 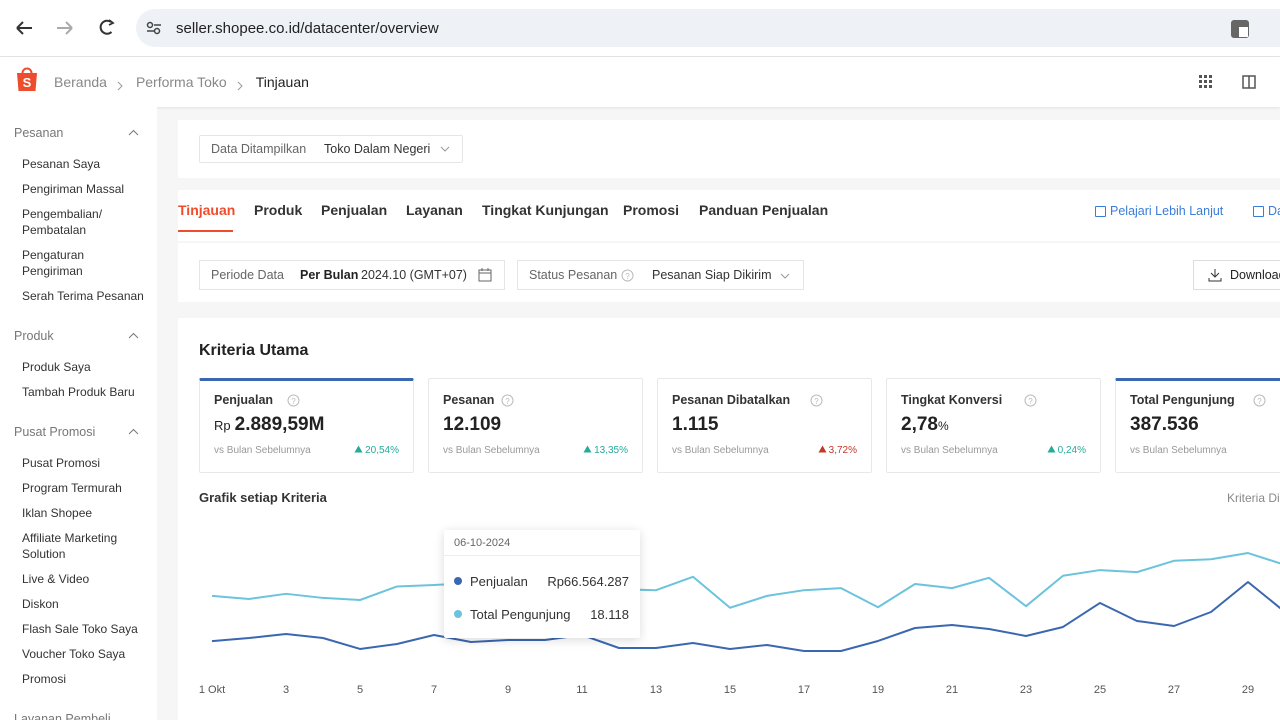 I want to click on x-tick-label: 29, so click(x=1248, y=690).